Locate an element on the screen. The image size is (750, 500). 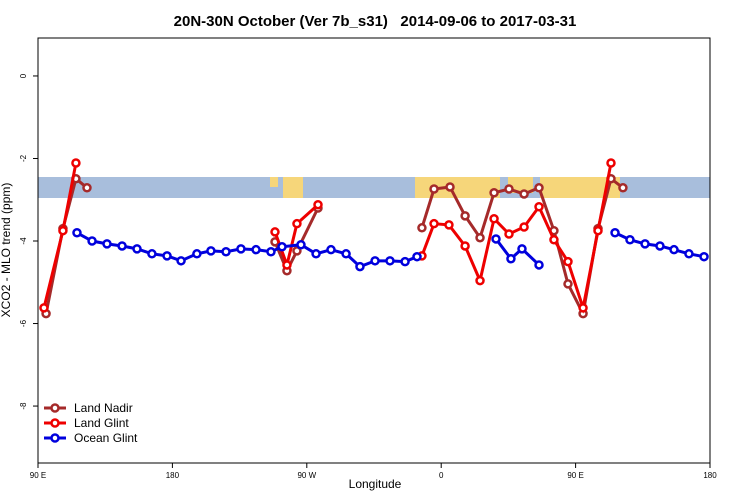
legend-label: Ocean Glint is located at coordinates (106, 438).